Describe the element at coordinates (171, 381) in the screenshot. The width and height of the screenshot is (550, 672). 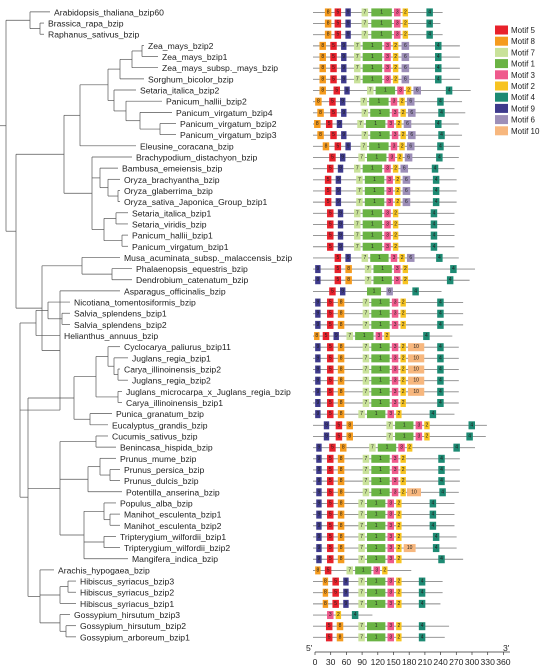
I see `species-label: Juglans_regia_bzip2` at that location.